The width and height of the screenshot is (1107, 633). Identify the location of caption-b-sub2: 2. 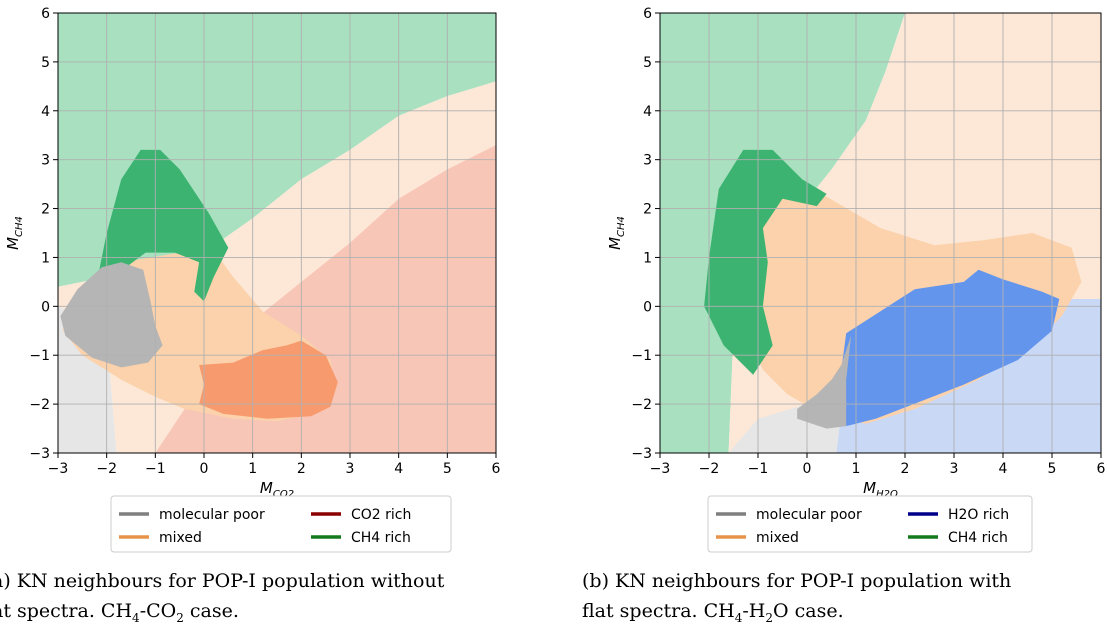
(769, 617).